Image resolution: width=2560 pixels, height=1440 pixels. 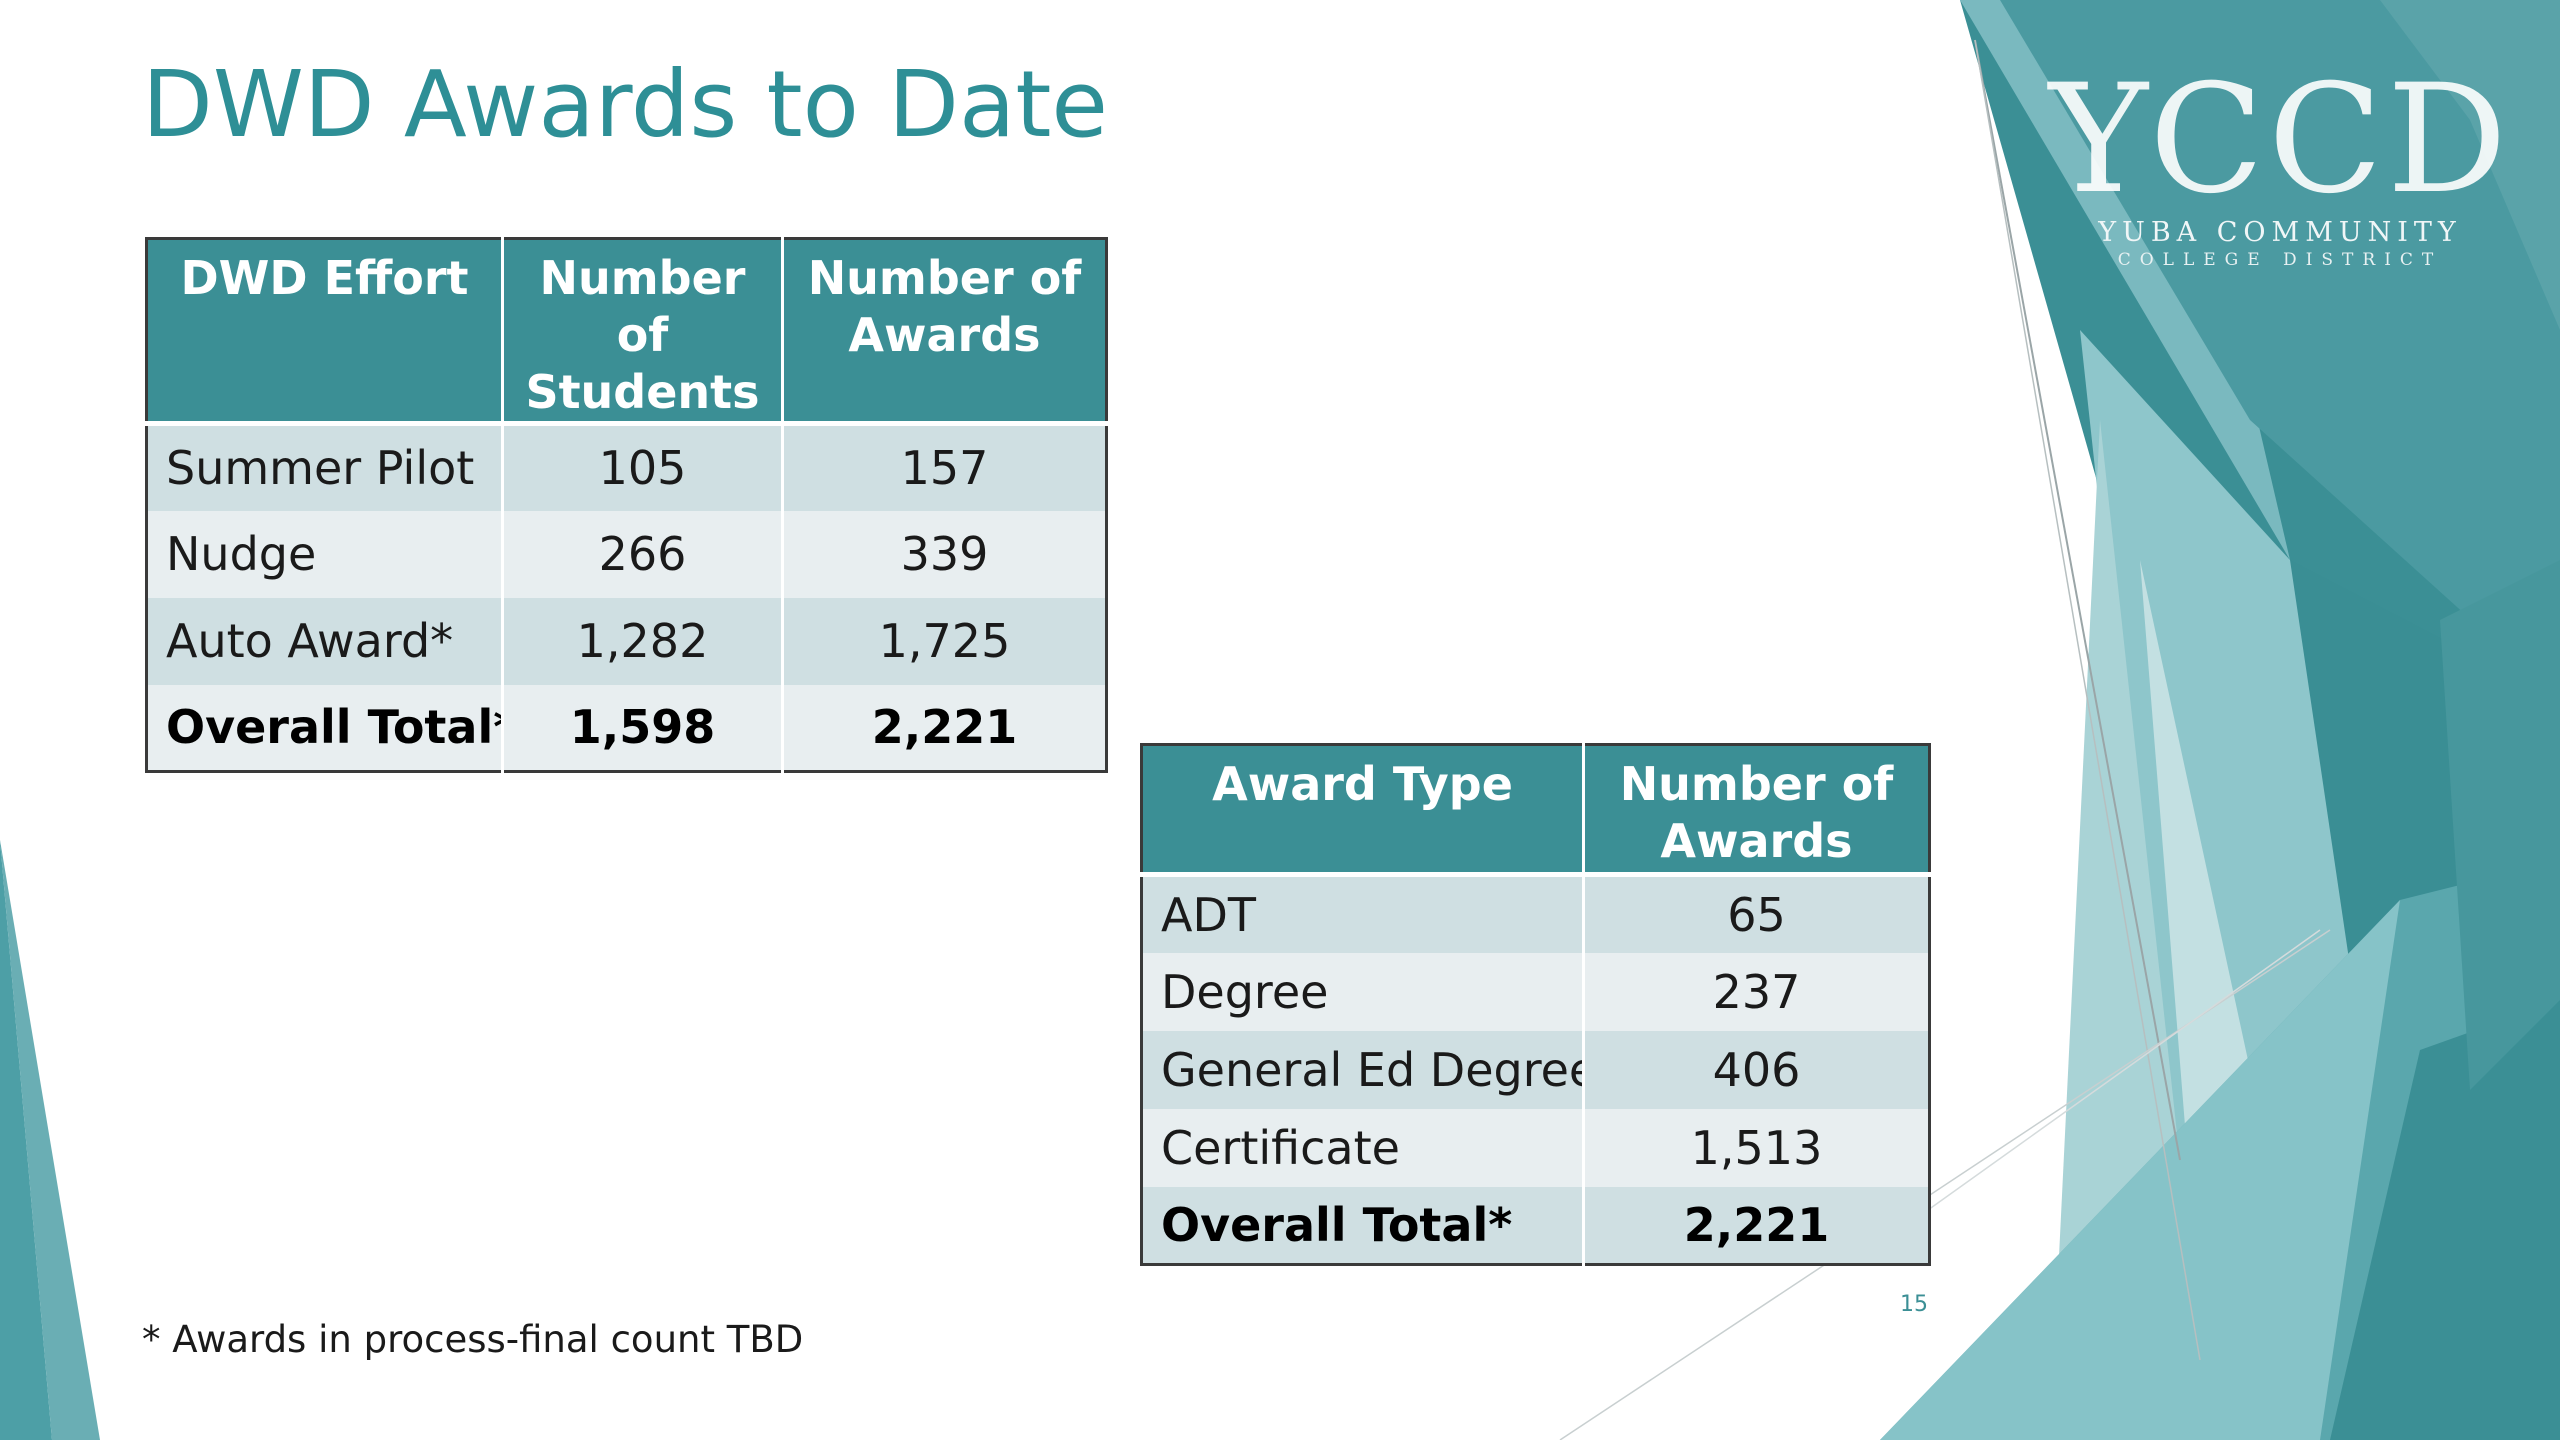 I want to click on column-header-number-of-students: Number of Students, so click(x=642, y=331).